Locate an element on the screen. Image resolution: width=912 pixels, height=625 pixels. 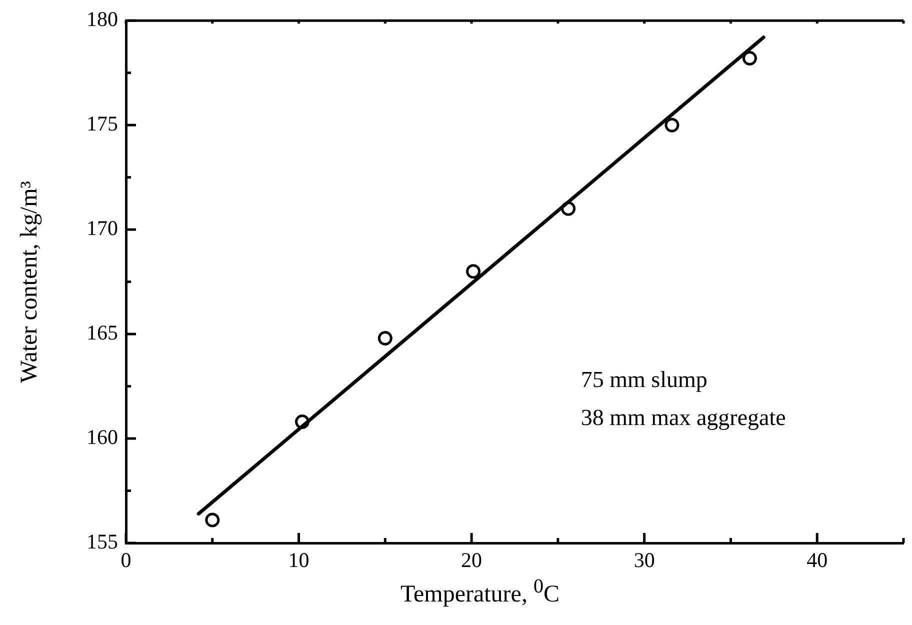
y-tick-label: 155 is located at coordinates (102, 542).